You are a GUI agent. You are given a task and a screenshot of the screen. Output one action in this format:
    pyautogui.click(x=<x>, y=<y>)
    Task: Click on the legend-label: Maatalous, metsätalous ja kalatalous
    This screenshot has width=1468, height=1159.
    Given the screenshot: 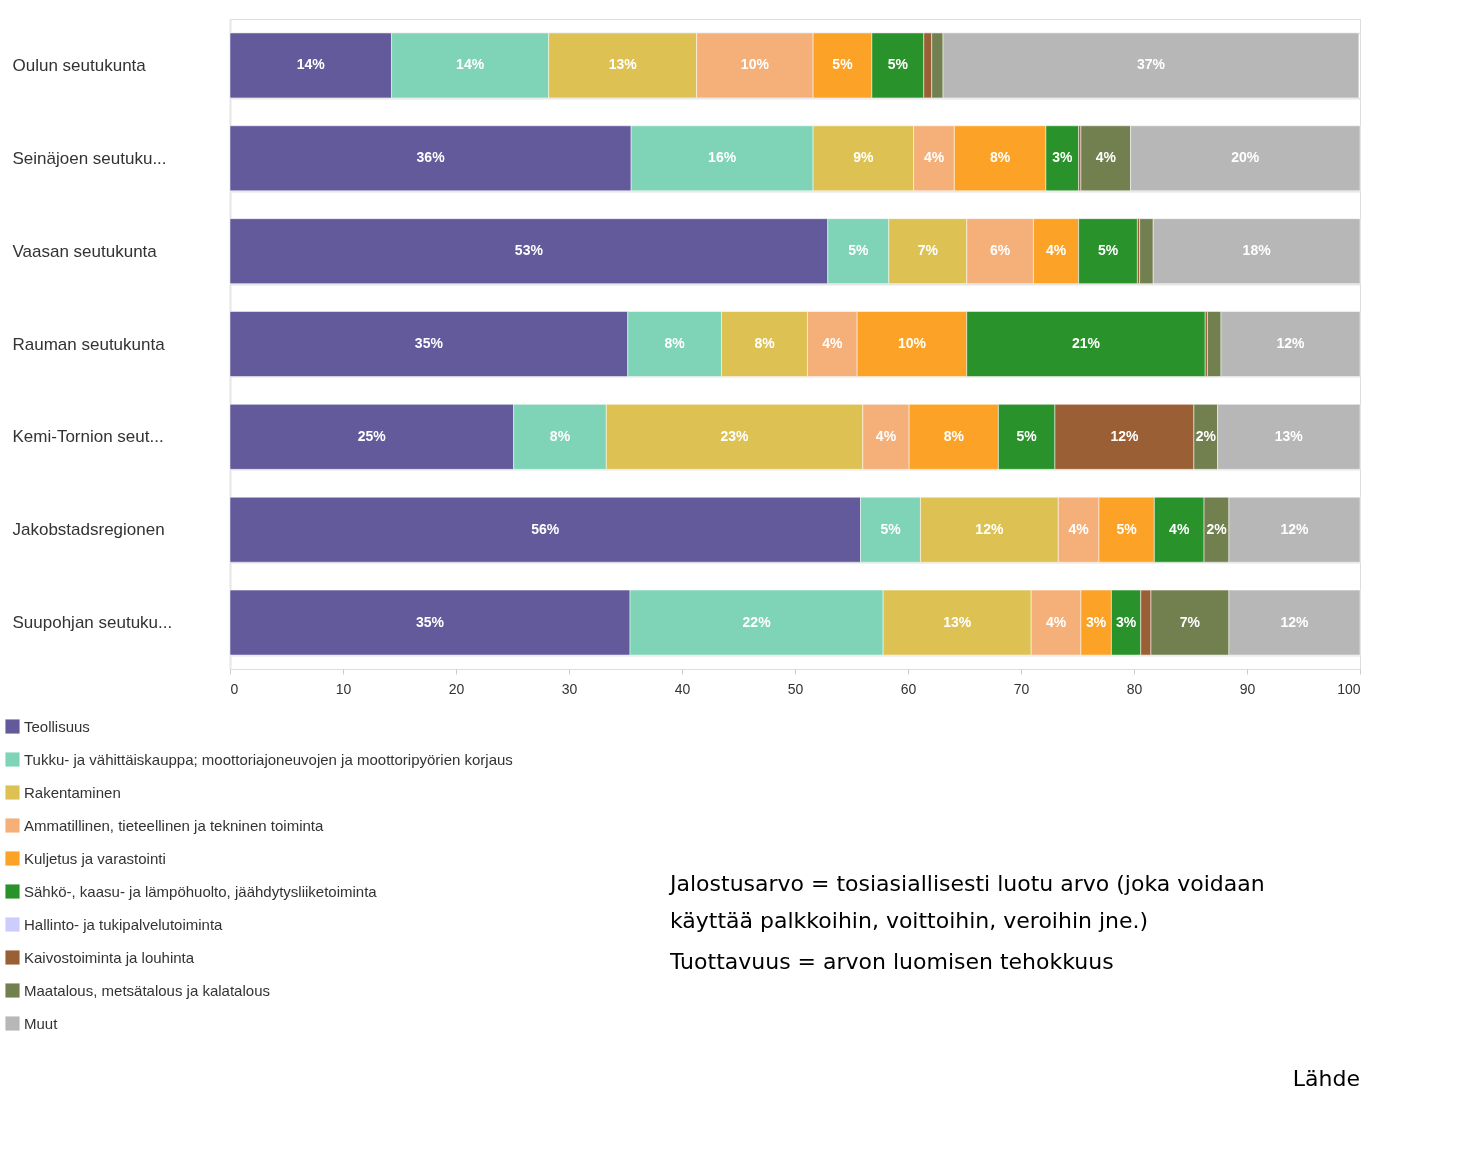 What is the action you would take?
    pyautogui.click(x=147, y=990)
    